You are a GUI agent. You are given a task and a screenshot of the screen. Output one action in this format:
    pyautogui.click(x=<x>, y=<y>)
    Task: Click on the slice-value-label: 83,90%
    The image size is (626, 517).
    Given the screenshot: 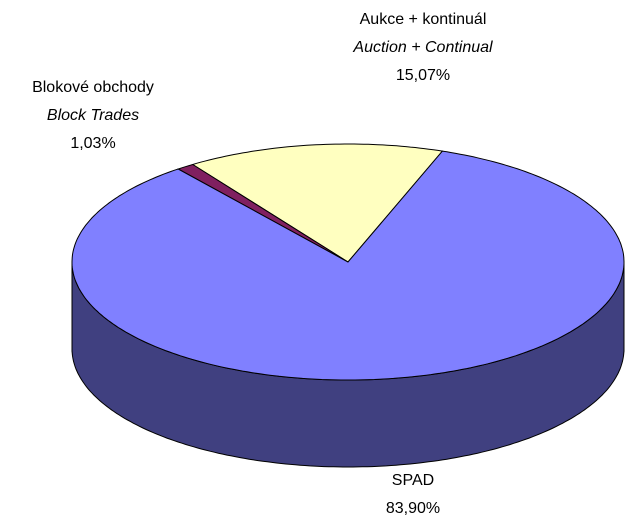 What is the action you would take?
    pyautogui.click(x=413, y=508)
    